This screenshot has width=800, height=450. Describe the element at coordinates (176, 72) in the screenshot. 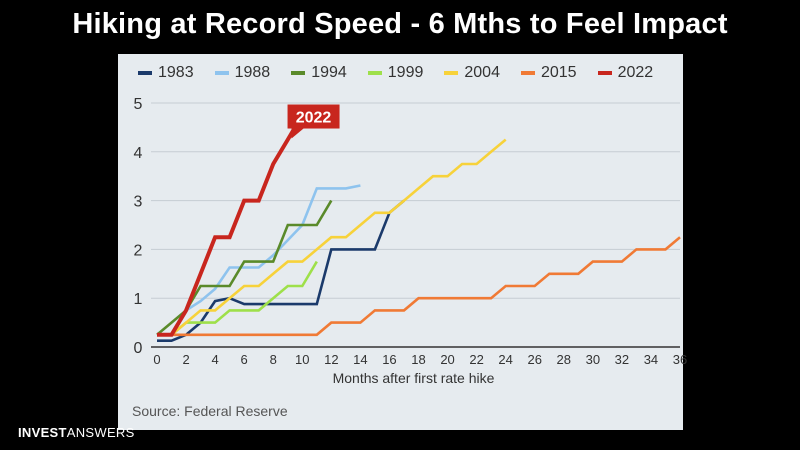

I see `legend-label: 1983` at that location.